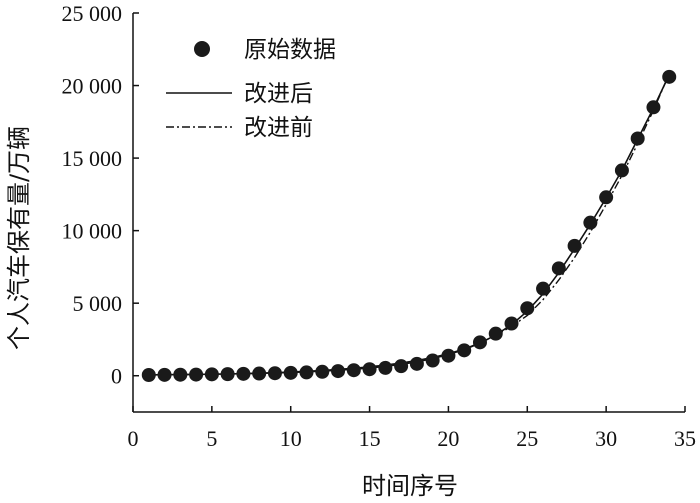  What do you see at coordinates (685, 438) in the screenshot?
I see `x-tick-label: 35` at bounding box center [685, 438].